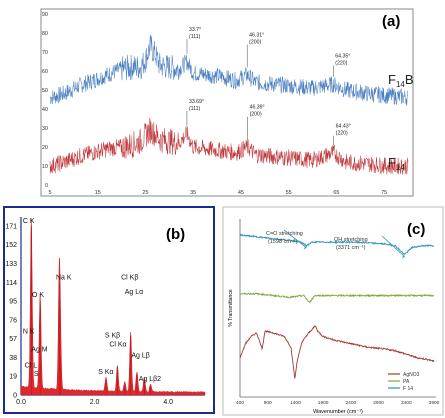 The height and width of the screenshot is (418, 445). What do you see at coordinates (257, 108) in the screenshot?
I see `xrd-peak-angle-label: 46.39°` at bounding box center [257, 108].